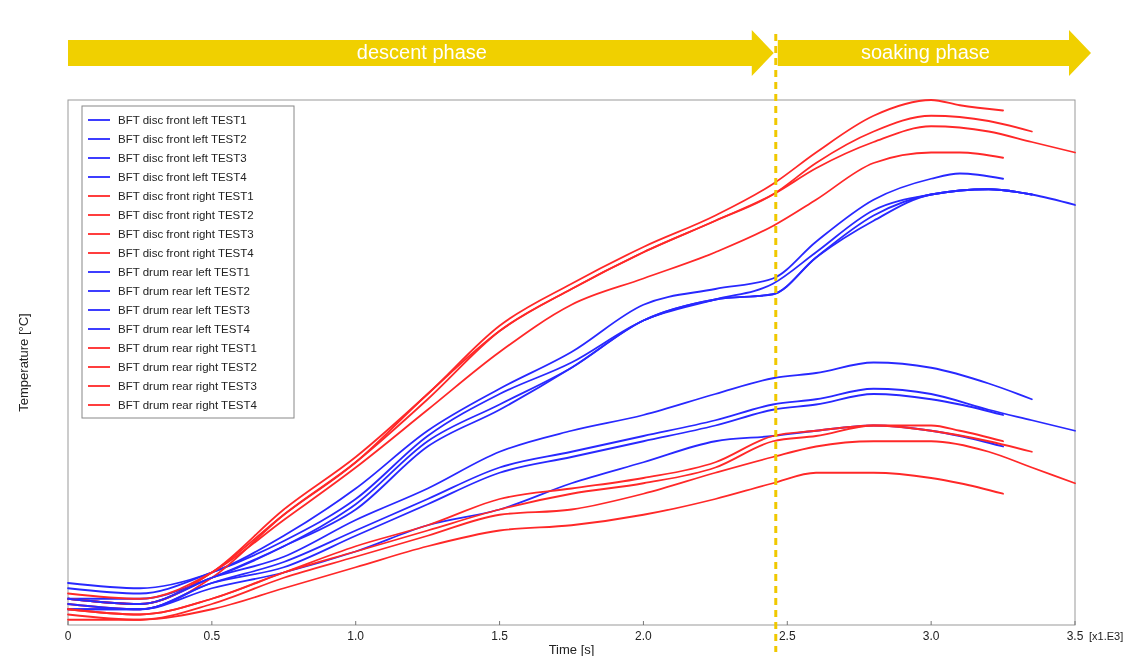 This screenshot has width=1147, height=664. I want to click on x-tick-label: 3.0, so click(931, 636).